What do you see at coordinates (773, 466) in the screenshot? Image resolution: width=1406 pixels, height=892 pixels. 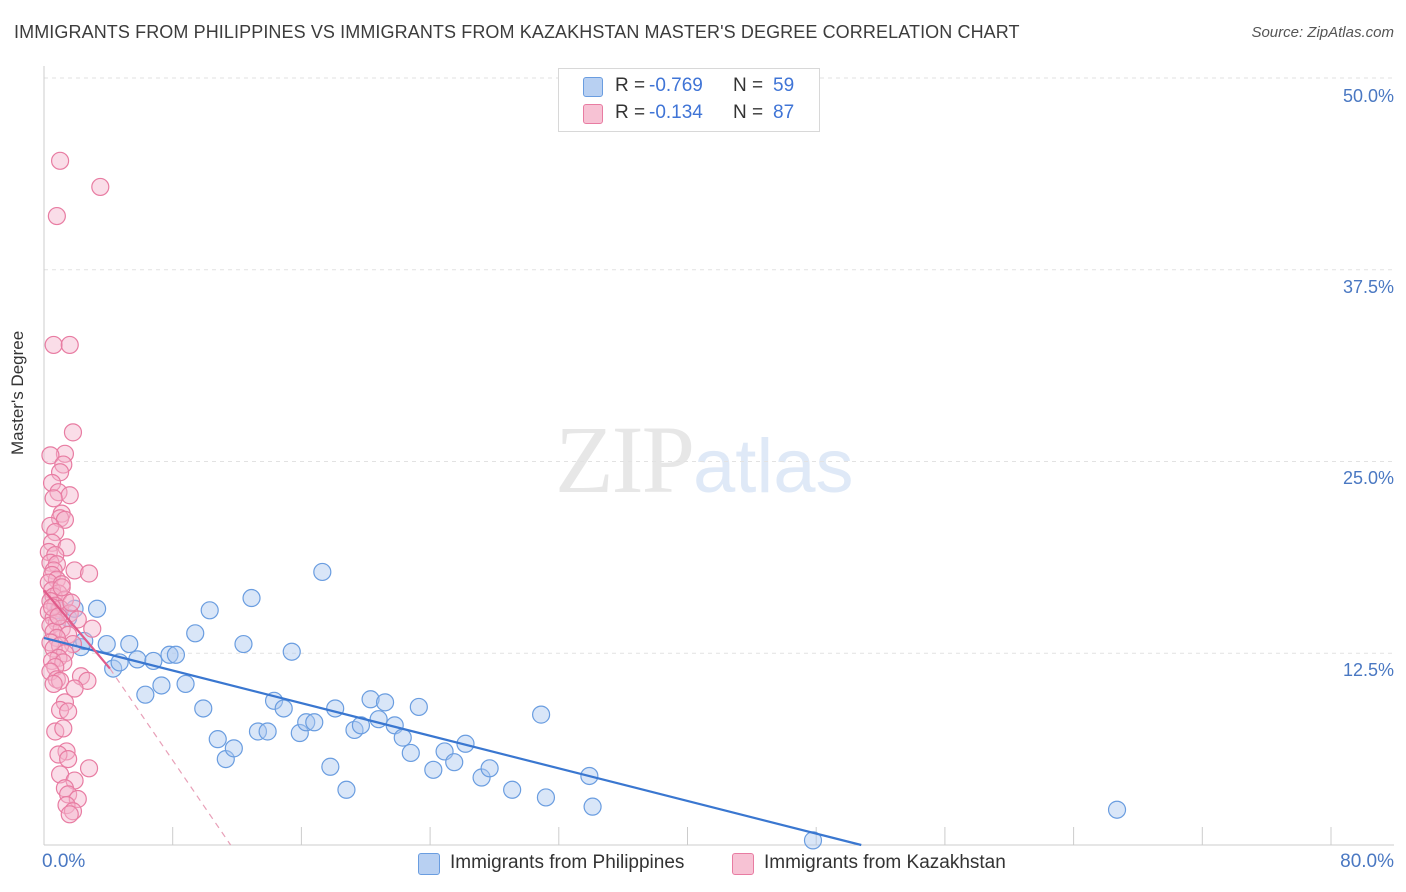 I see `watermark-atlas: atlas` at bounding box center [773, 466].